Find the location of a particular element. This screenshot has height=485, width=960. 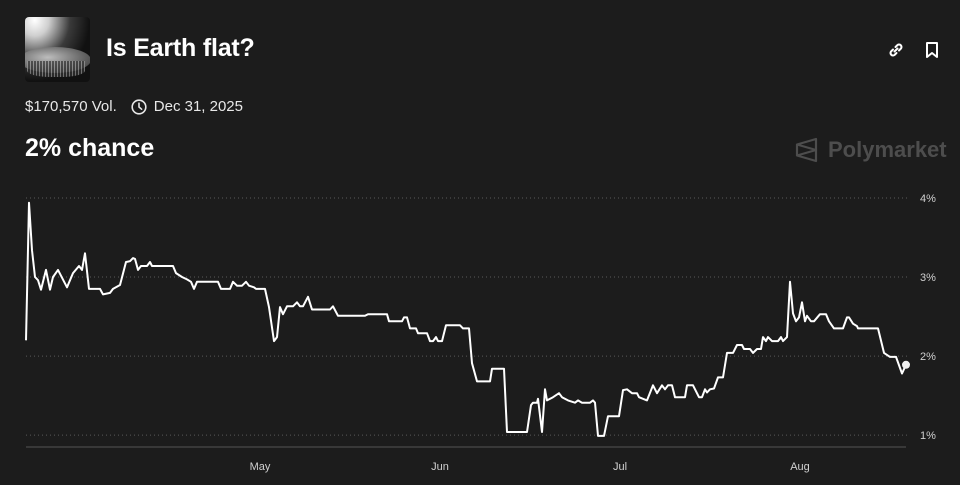

market-meta: $170,570 Vol. Dec 31, 2025 is located at coordinates (134, 106).